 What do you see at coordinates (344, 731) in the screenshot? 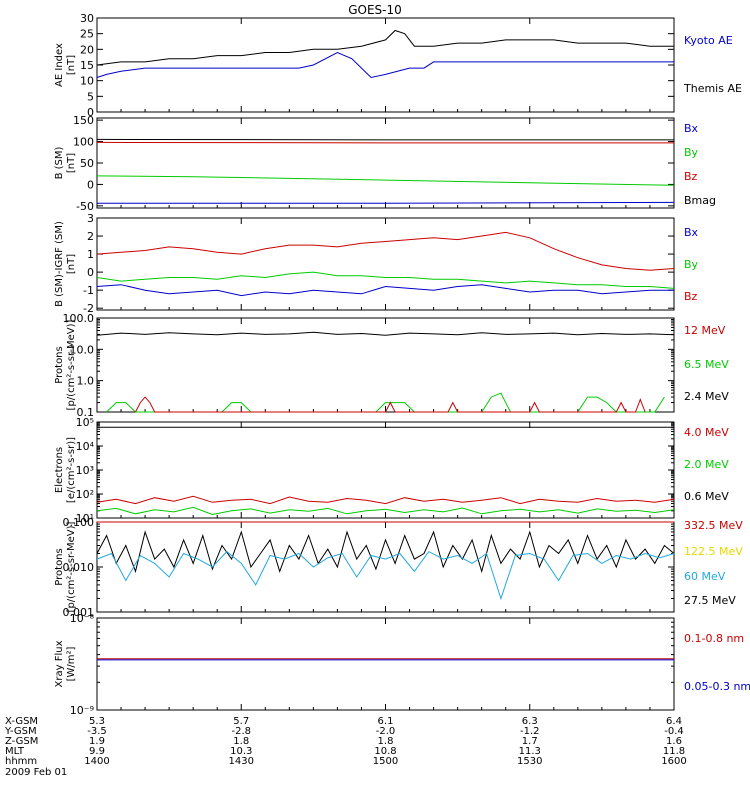
I see `footer-row-y-gsm: Y-GSM -3.5 -2.8 -2.0 -1.2 -0.4` at bounding box center [344, 731].